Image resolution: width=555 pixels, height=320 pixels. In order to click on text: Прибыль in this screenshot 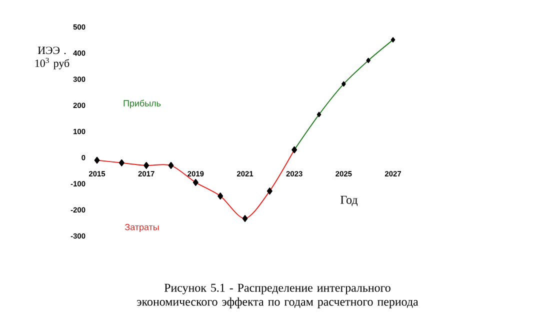, I will do `click(142, 104)`.